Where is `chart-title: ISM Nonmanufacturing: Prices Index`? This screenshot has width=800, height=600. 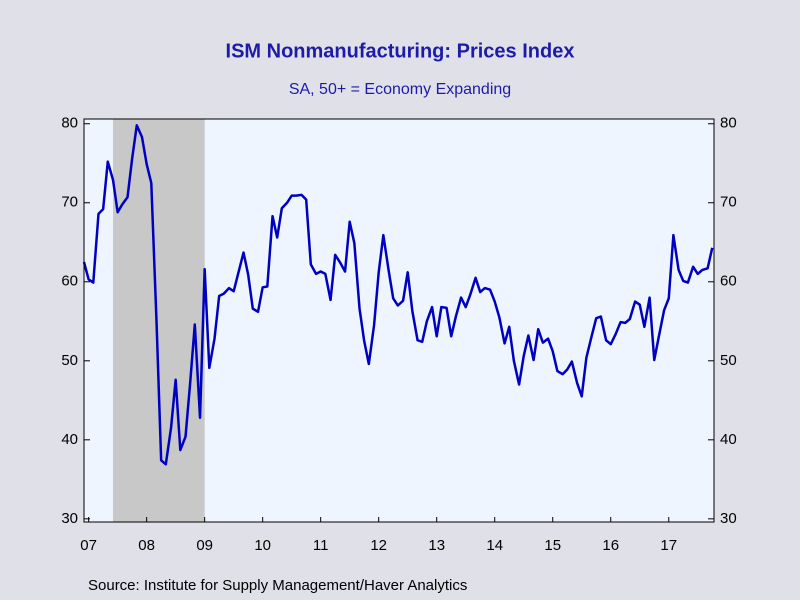
chart-title: ISM Nonmanufacturing: Prices Index is located at coordinates (400, 51).